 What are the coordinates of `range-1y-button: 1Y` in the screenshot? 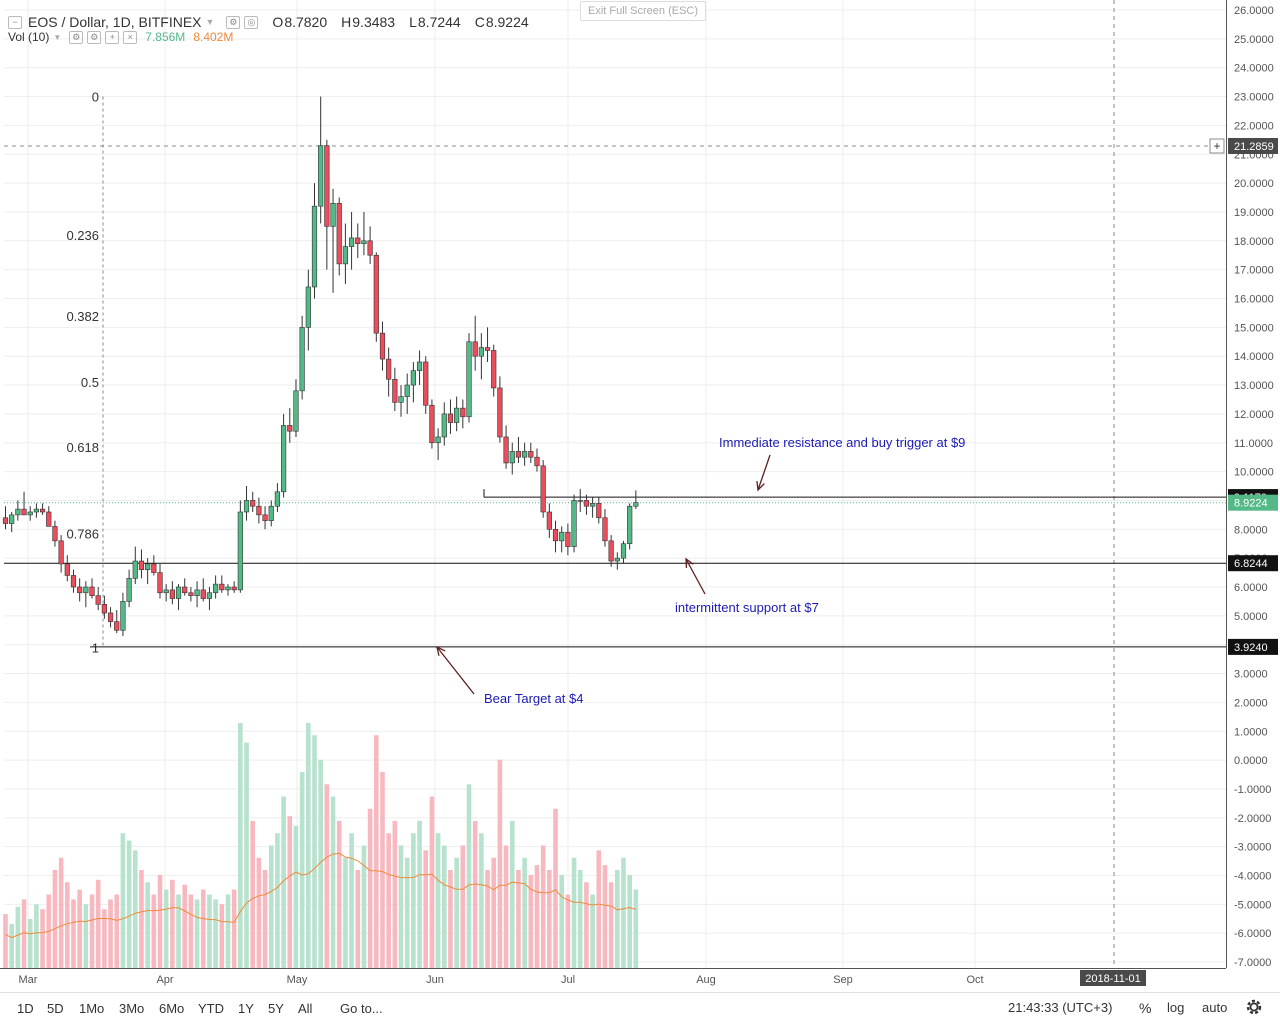 It's located at (246, 1008).